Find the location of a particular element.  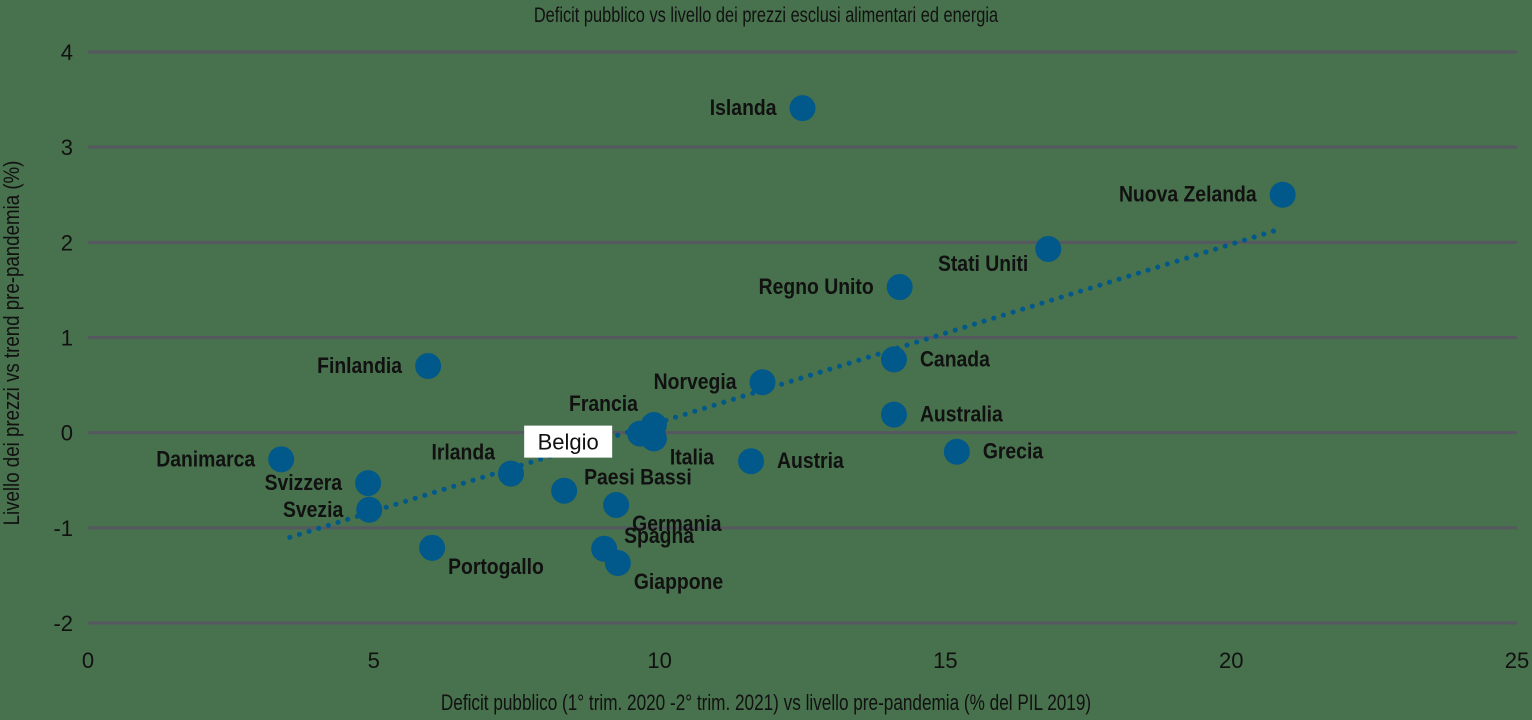

point-label: Germania is located at coordinates (677, 524).